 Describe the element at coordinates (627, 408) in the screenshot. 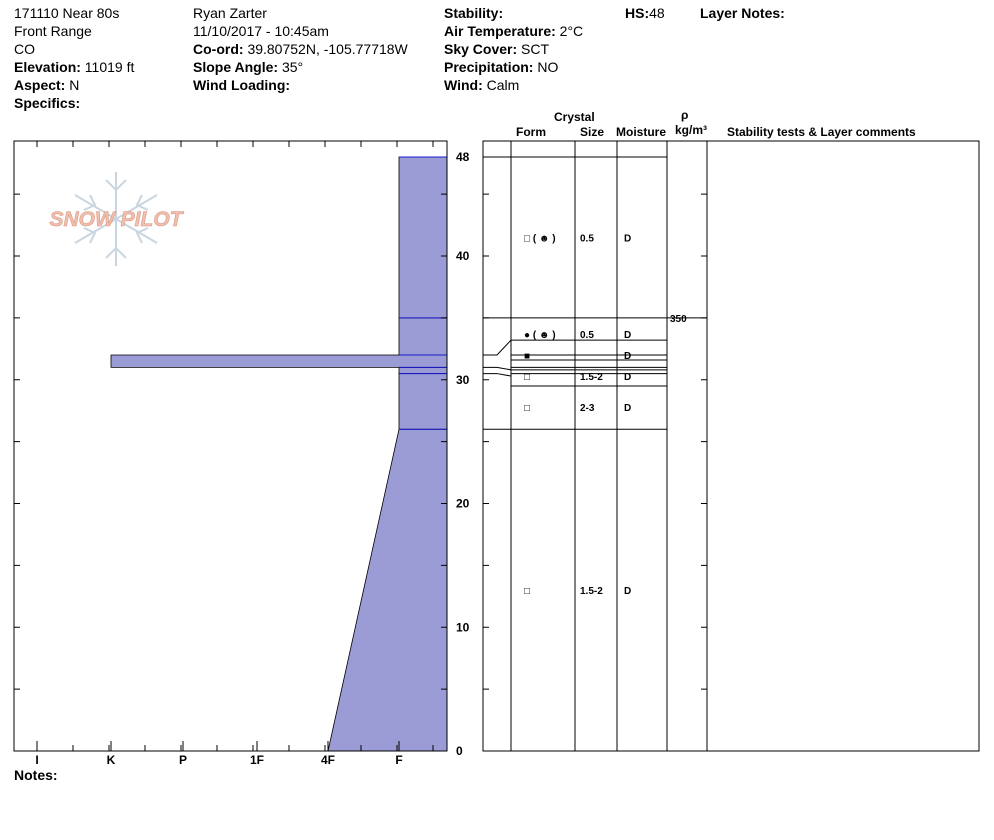

I see `layer-moisture-1: D` at that location.